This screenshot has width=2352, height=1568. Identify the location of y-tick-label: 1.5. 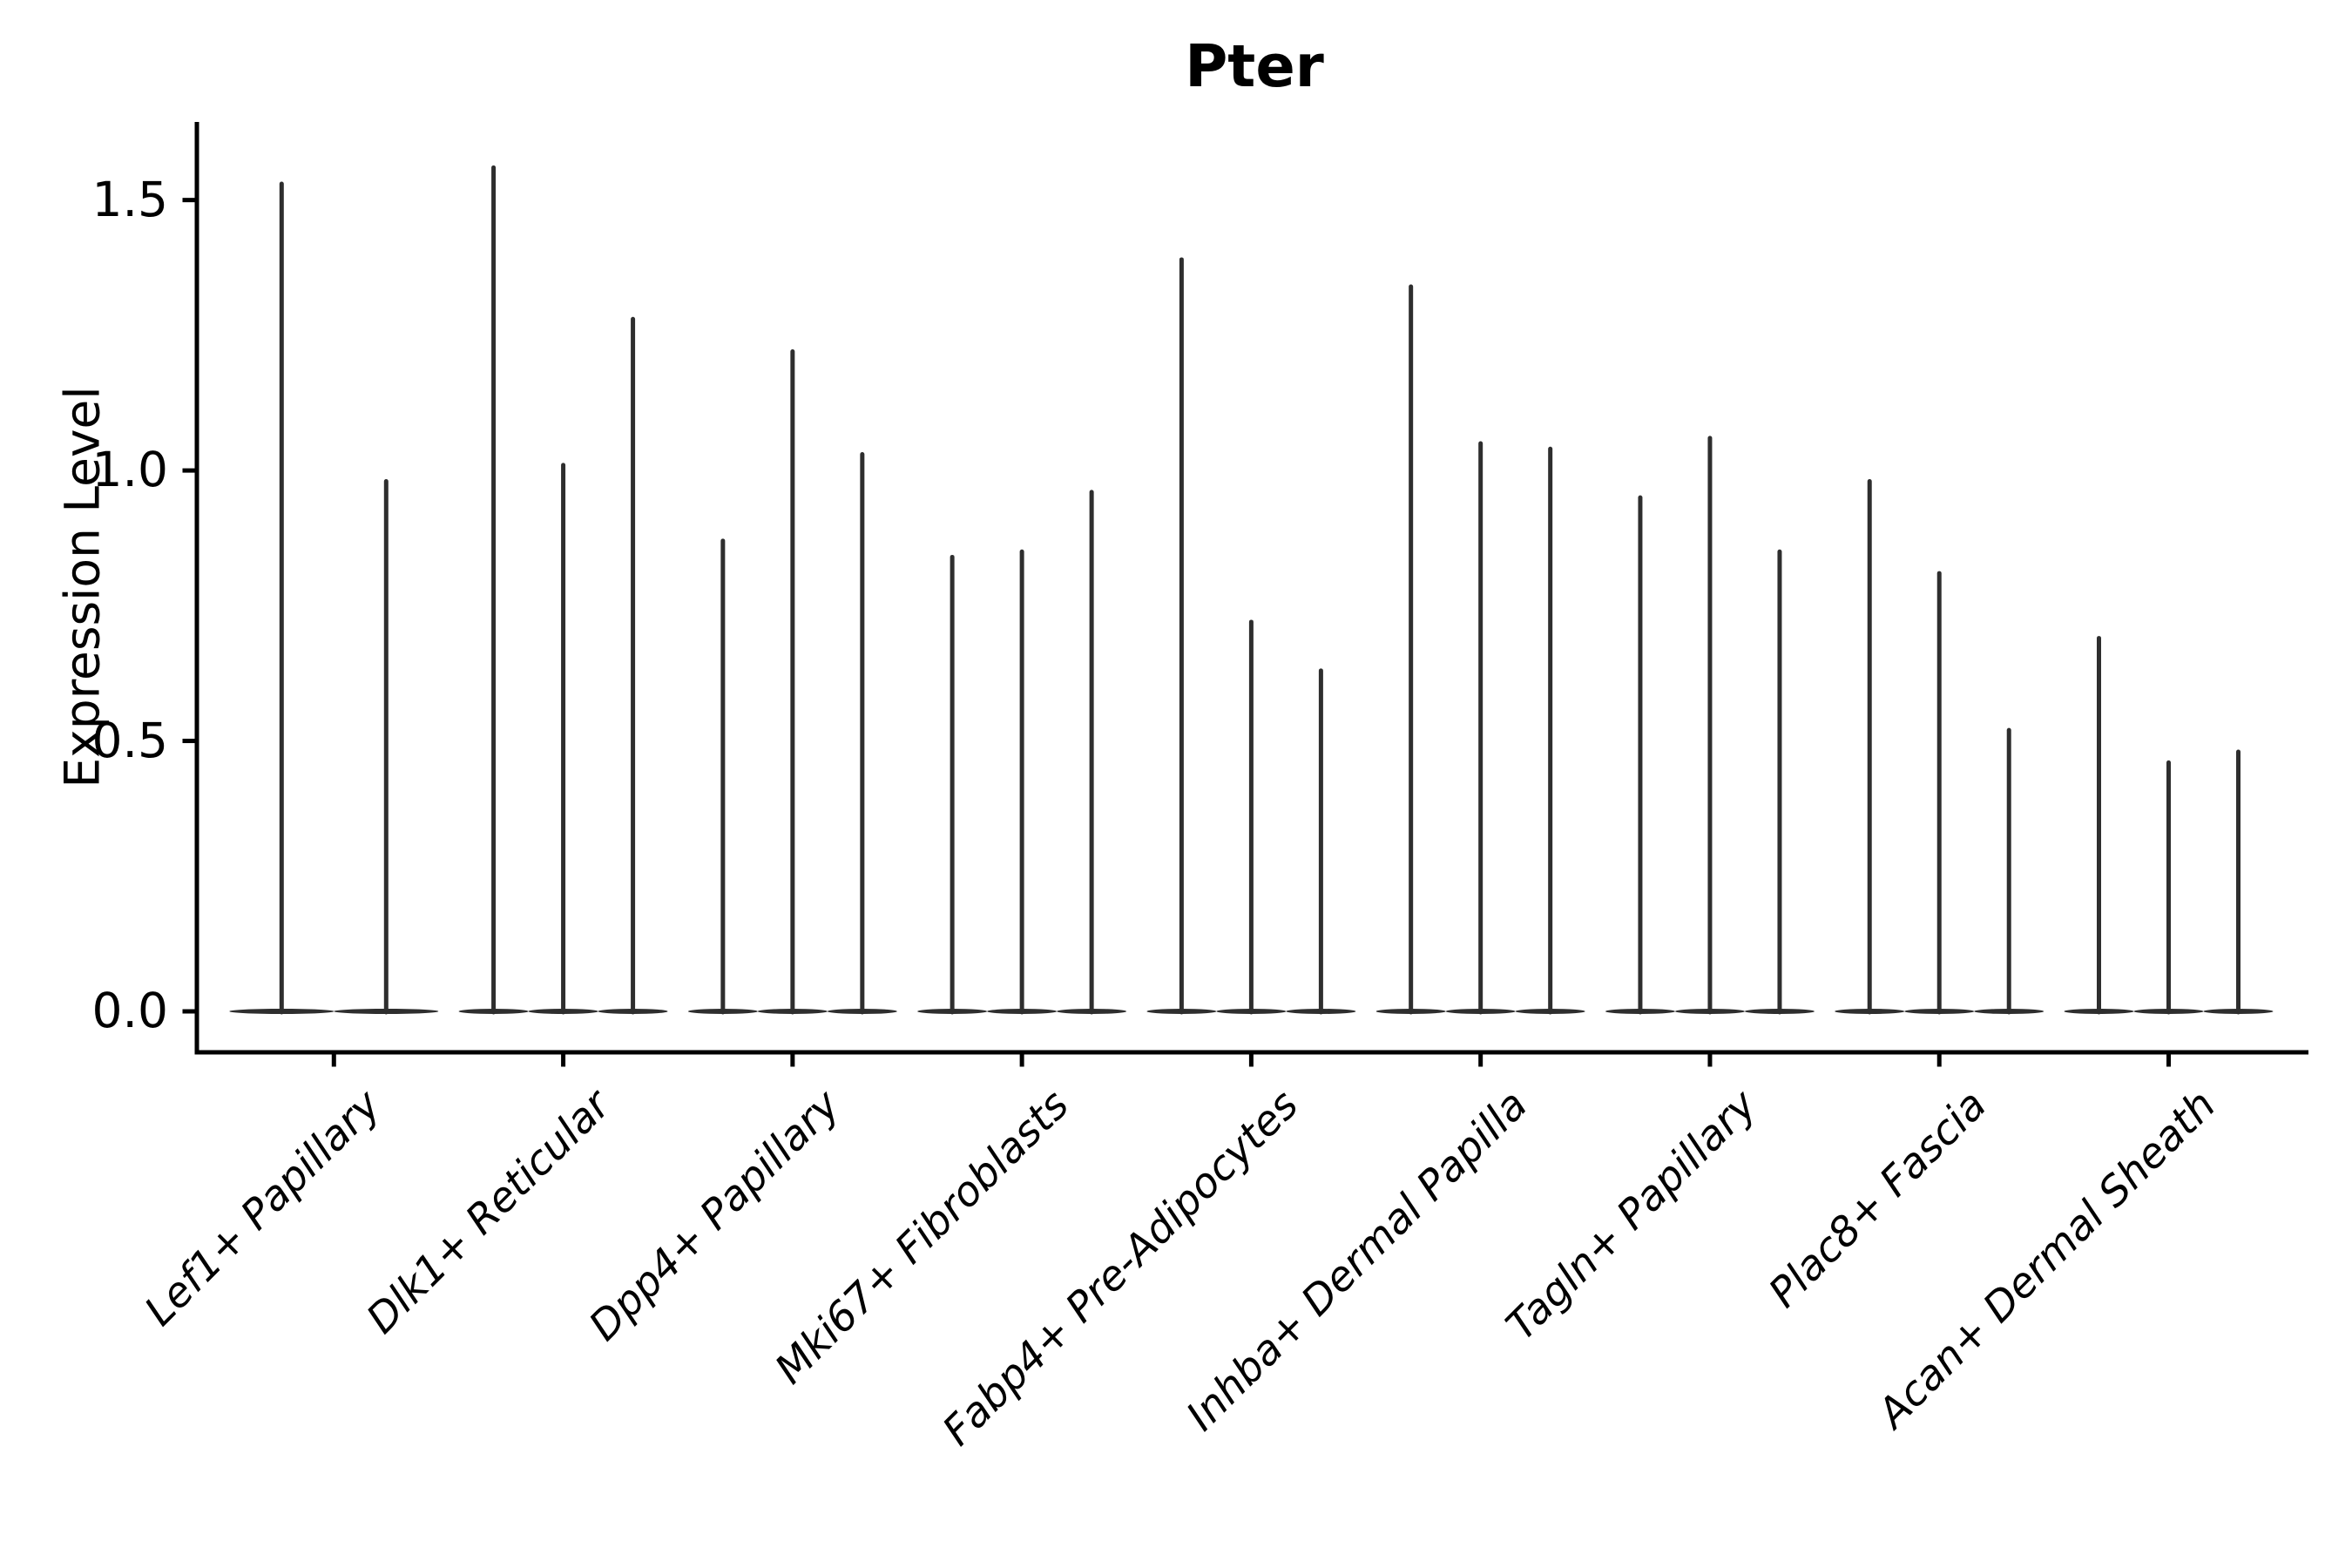
(129, 199).